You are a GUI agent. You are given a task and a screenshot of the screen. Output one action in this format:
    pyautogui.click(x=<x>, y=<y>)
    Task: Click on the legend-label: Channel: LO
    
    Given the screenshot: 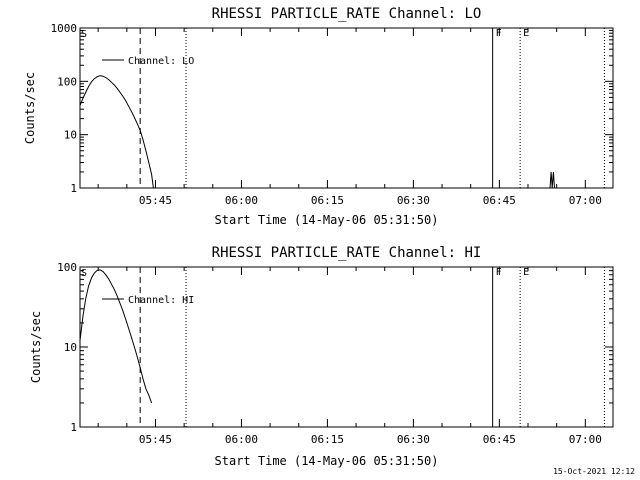 What is the action you would take?
    pyautogui.click(x=161, y=61)
    